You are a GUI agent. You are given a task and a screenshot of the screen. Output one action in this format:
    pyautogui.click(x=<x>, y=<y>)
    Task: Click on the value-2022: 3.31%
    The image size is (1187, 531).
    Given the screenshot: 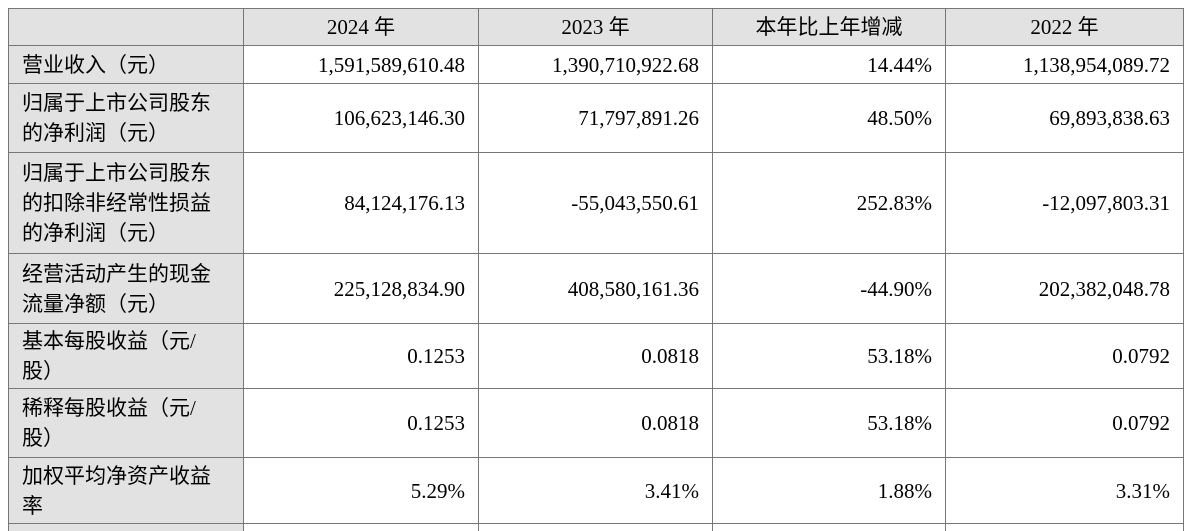 What is the action you would take?
    pyautogui.click(x=1064, y=490)
    